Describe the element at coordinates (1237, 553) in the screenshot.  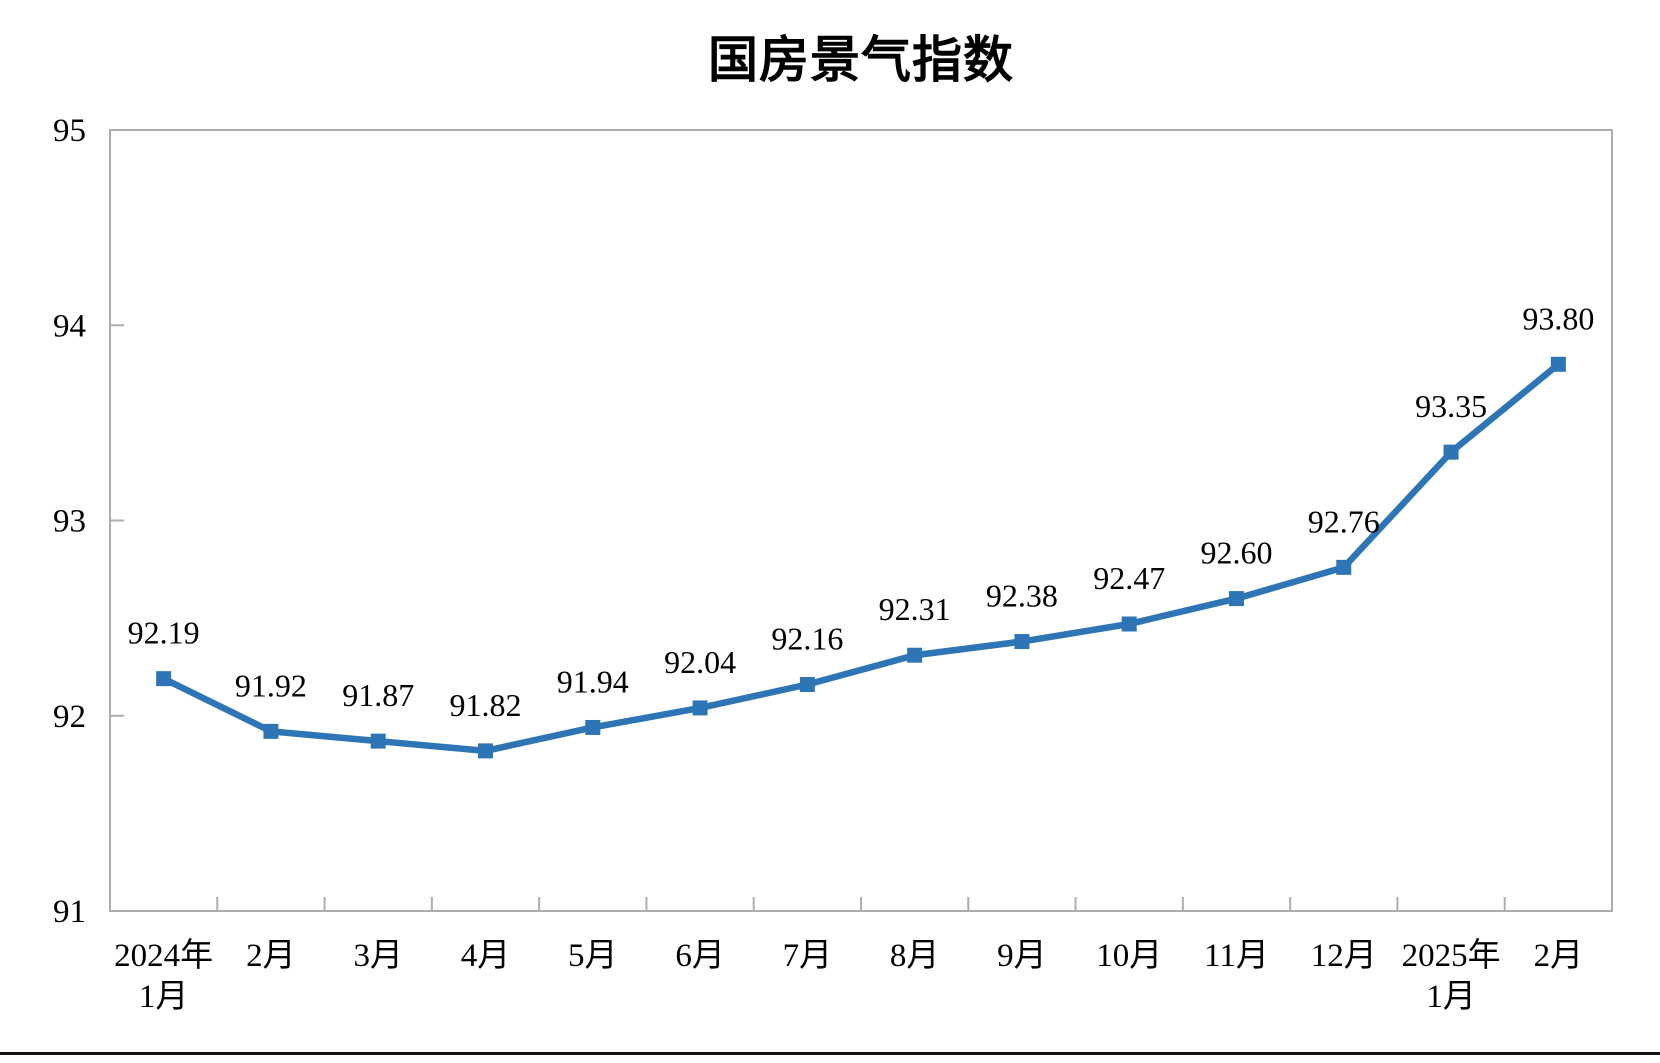
I see `data-point-label: 92.60` at that location.